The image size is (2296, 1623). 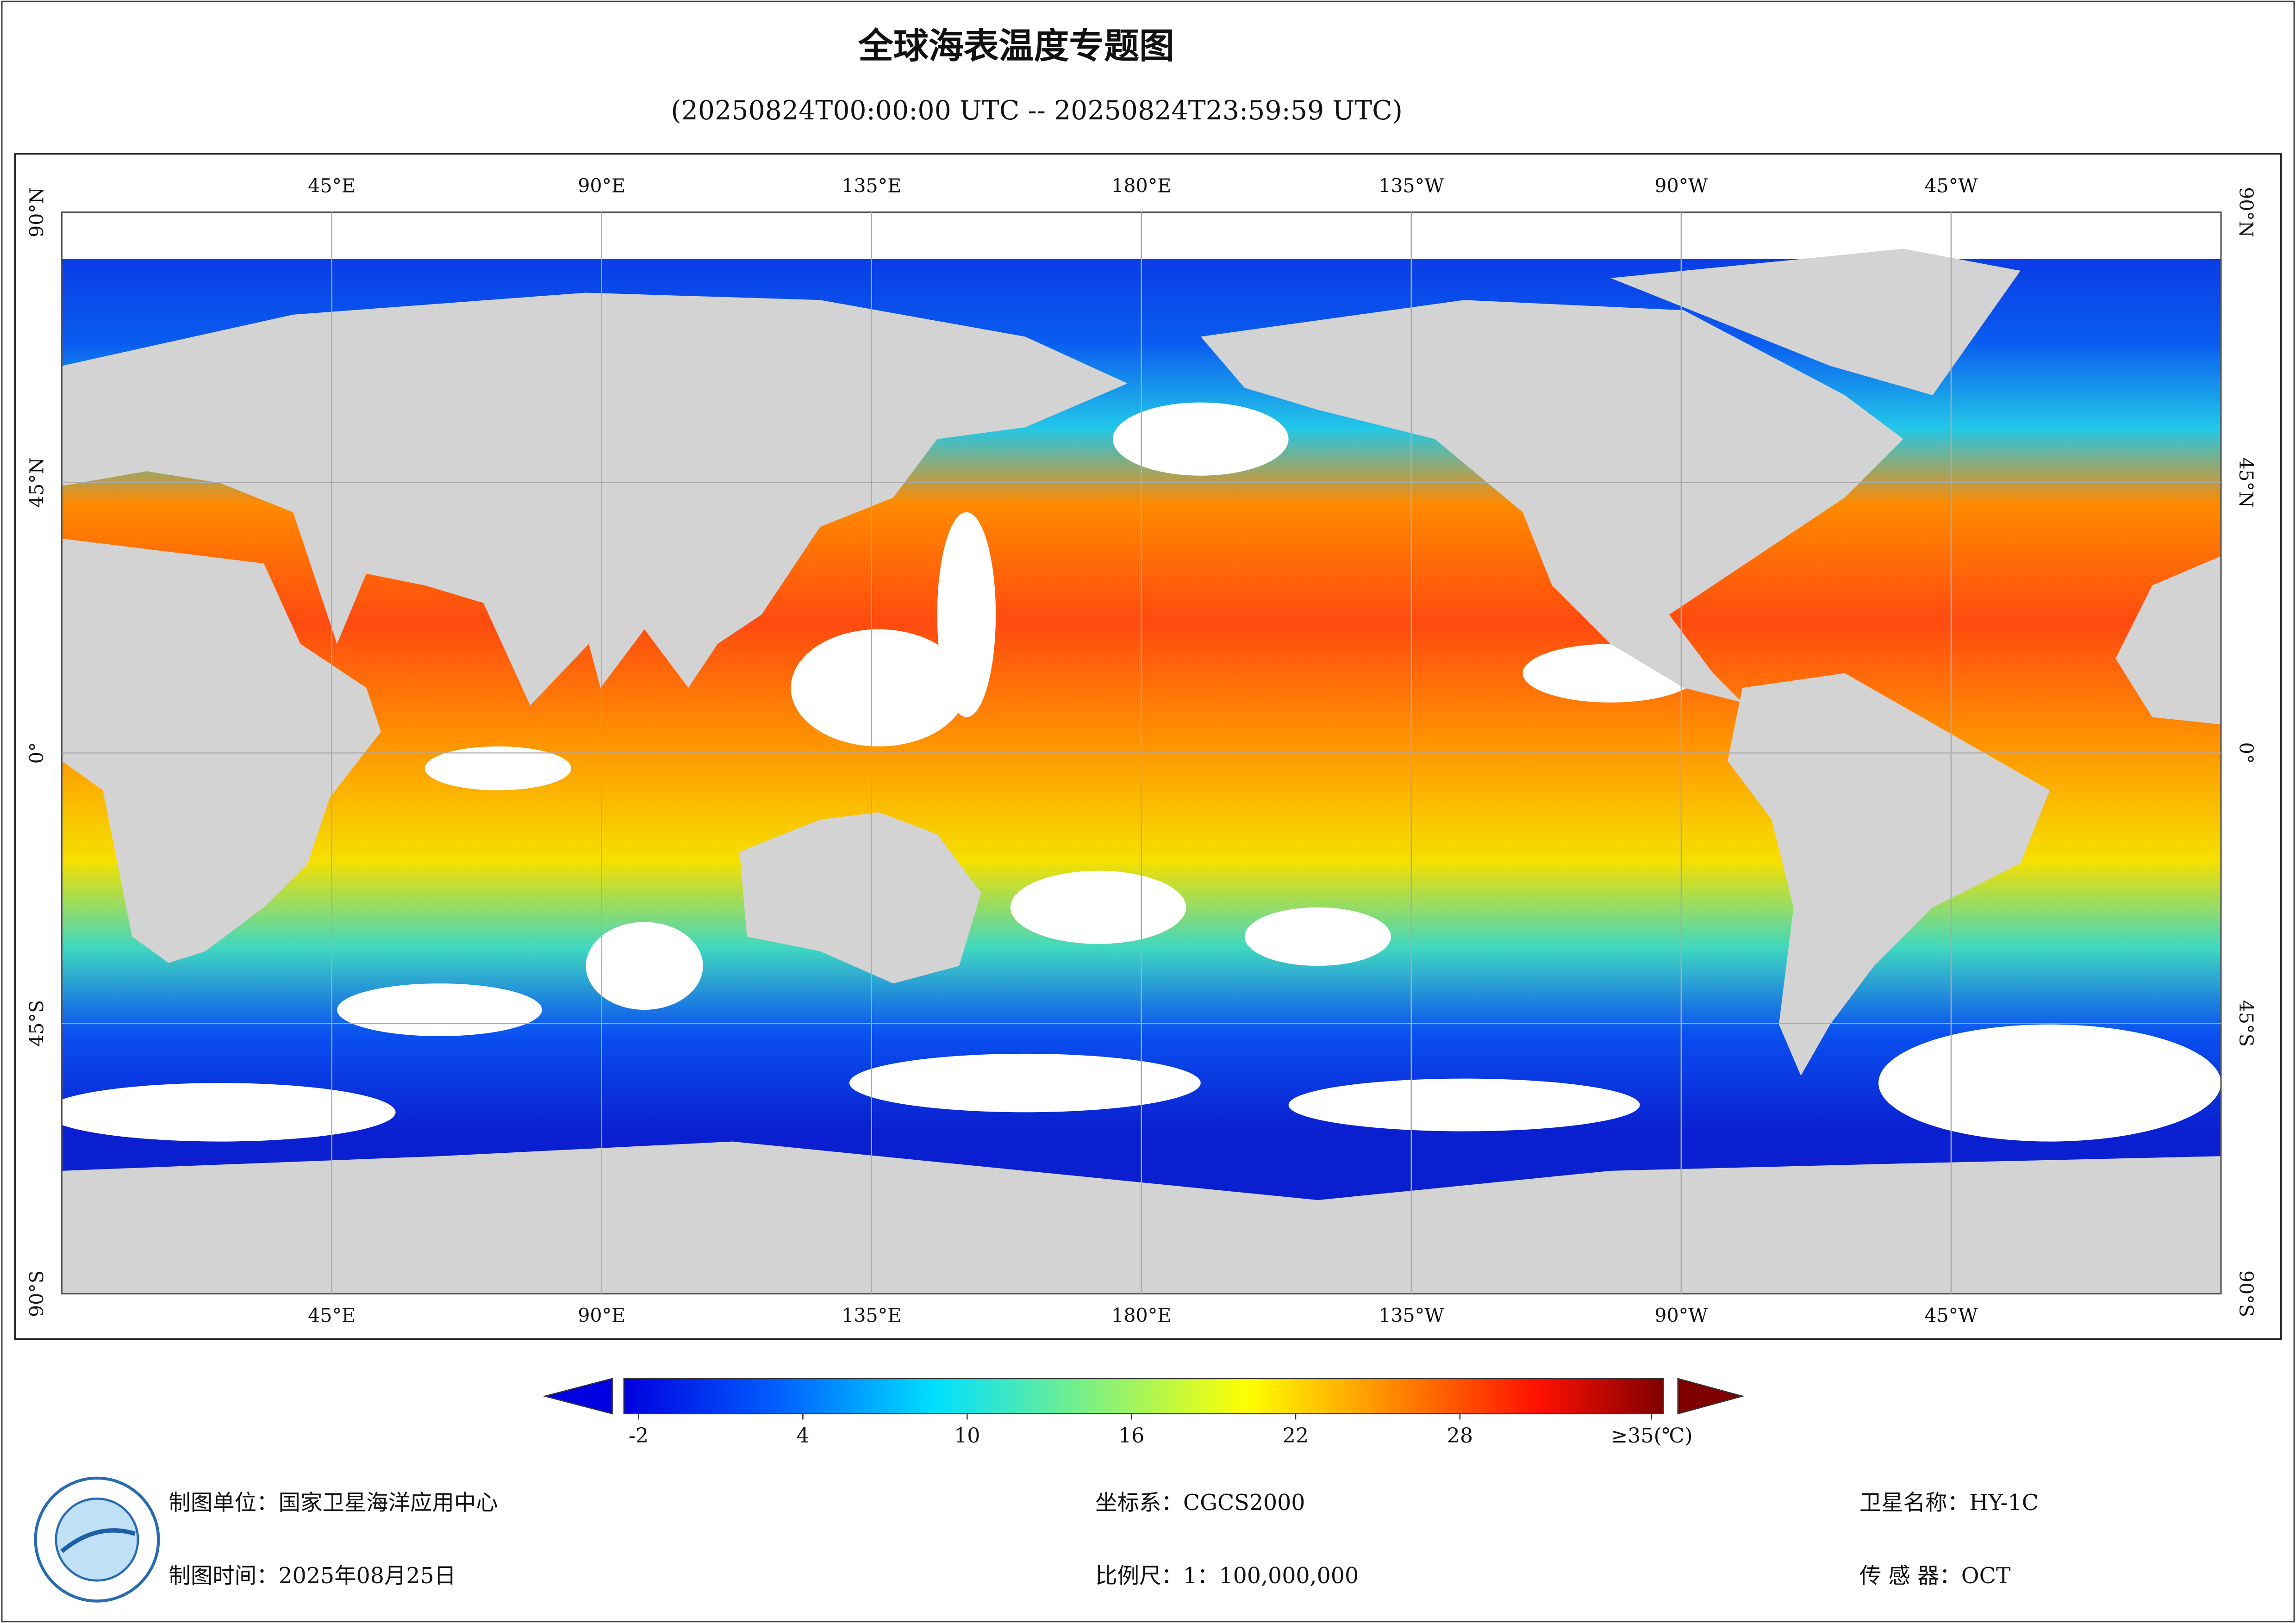 I want to click on lon-label-top: 90°E, so click(x=601, y=185).